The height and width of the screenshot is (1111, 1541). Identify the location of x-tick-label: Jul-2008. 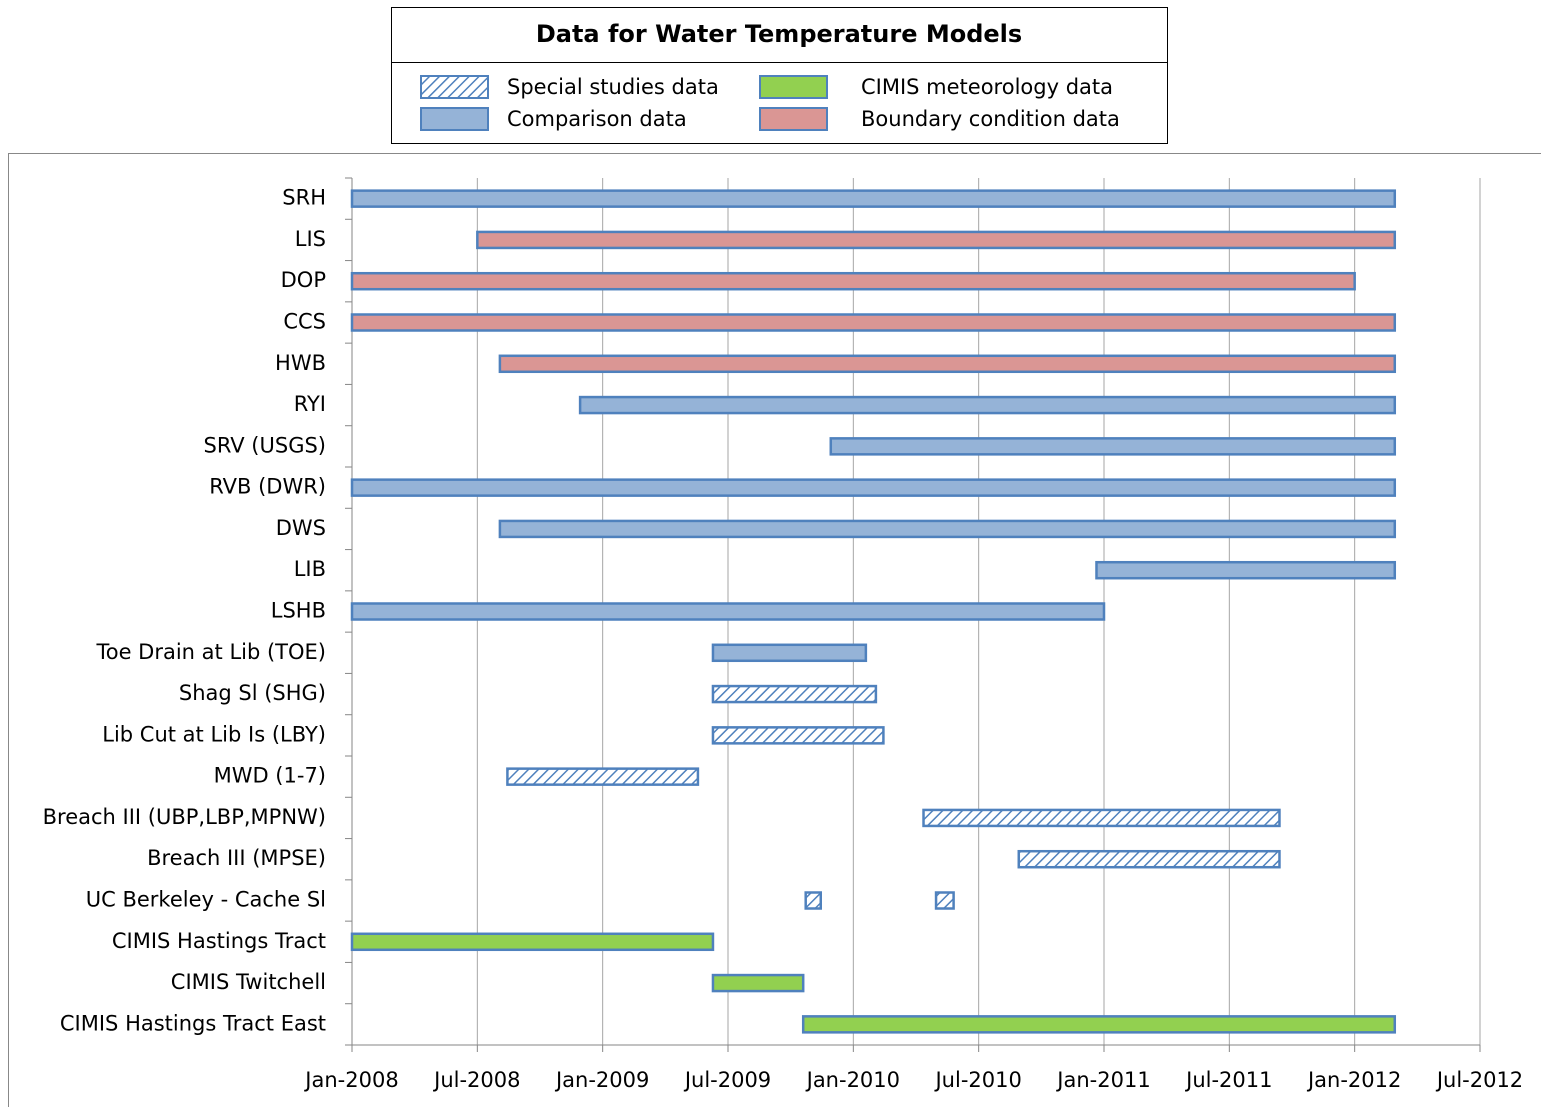
(476, 1080).